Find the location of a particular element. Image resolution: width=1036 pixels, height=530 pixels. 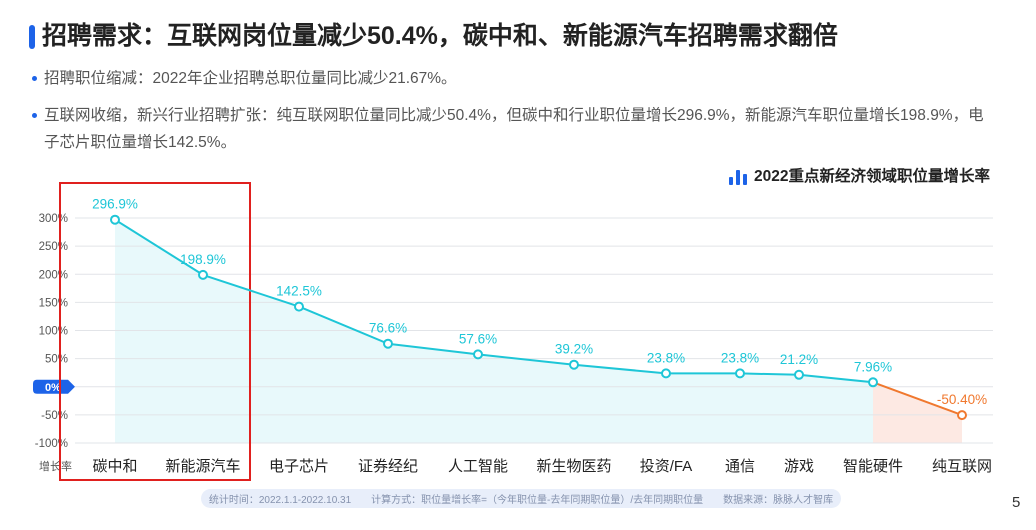

area-fill-negative is located at coordinates (917, 412).